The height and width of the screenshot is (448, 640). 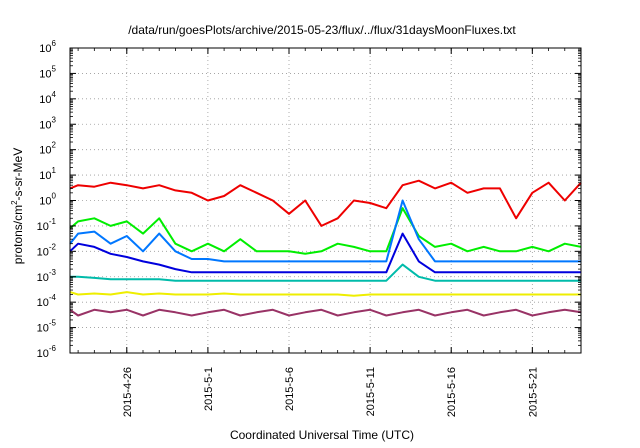 I want to click on y-axis-title-rest: -s-sr-MeV, so click(x=18, y=174).